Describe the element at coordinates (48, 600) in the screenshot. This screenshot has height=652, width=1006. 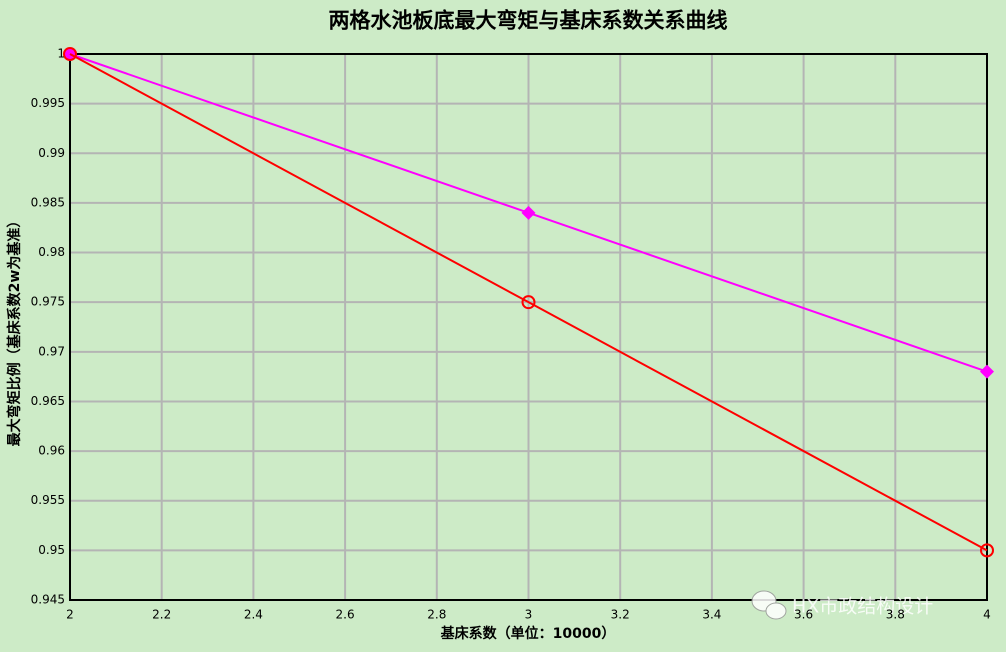
I see `y-tick-label: 0.945` at that location.